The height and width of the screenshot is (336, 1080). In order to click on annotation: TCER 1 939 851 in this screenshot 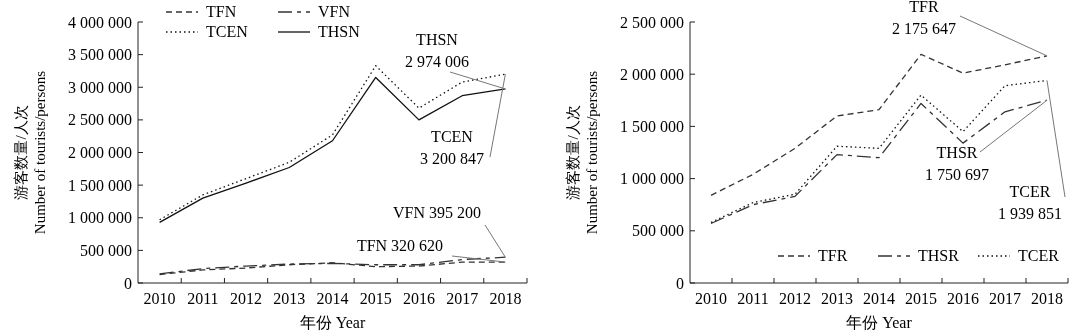, I will do `click(1030, 202)`.